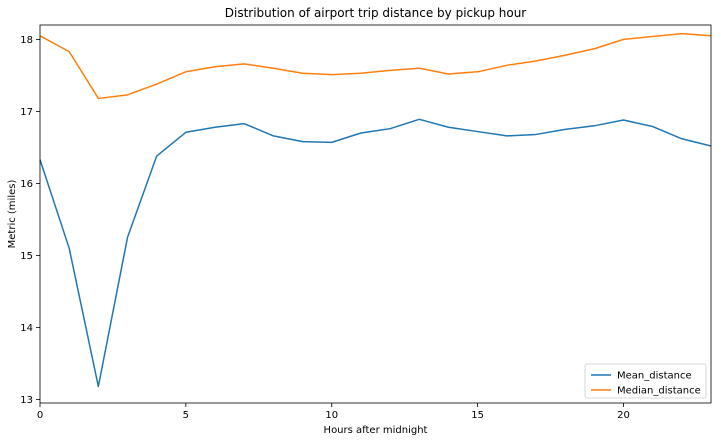 This screenshot has width=721, height=441. I want to click on y-axis-label: Metric (miles), so click(12, 214).